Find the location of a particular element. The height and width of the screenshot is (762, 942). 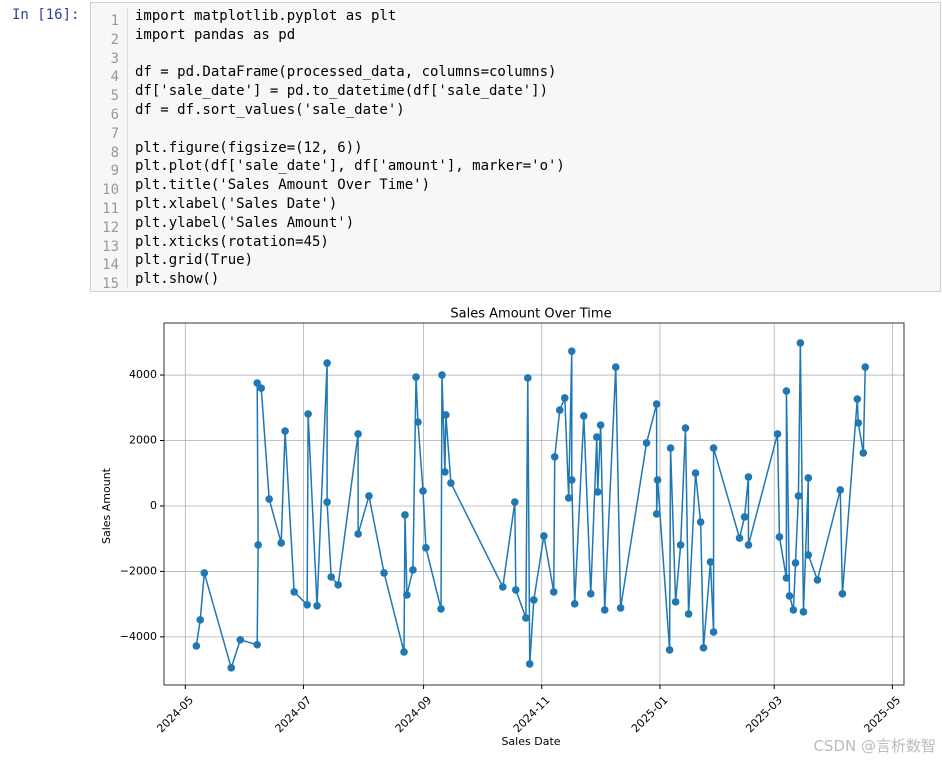

x-tick-label: 2025-01 is located at coordinates (650, 715).